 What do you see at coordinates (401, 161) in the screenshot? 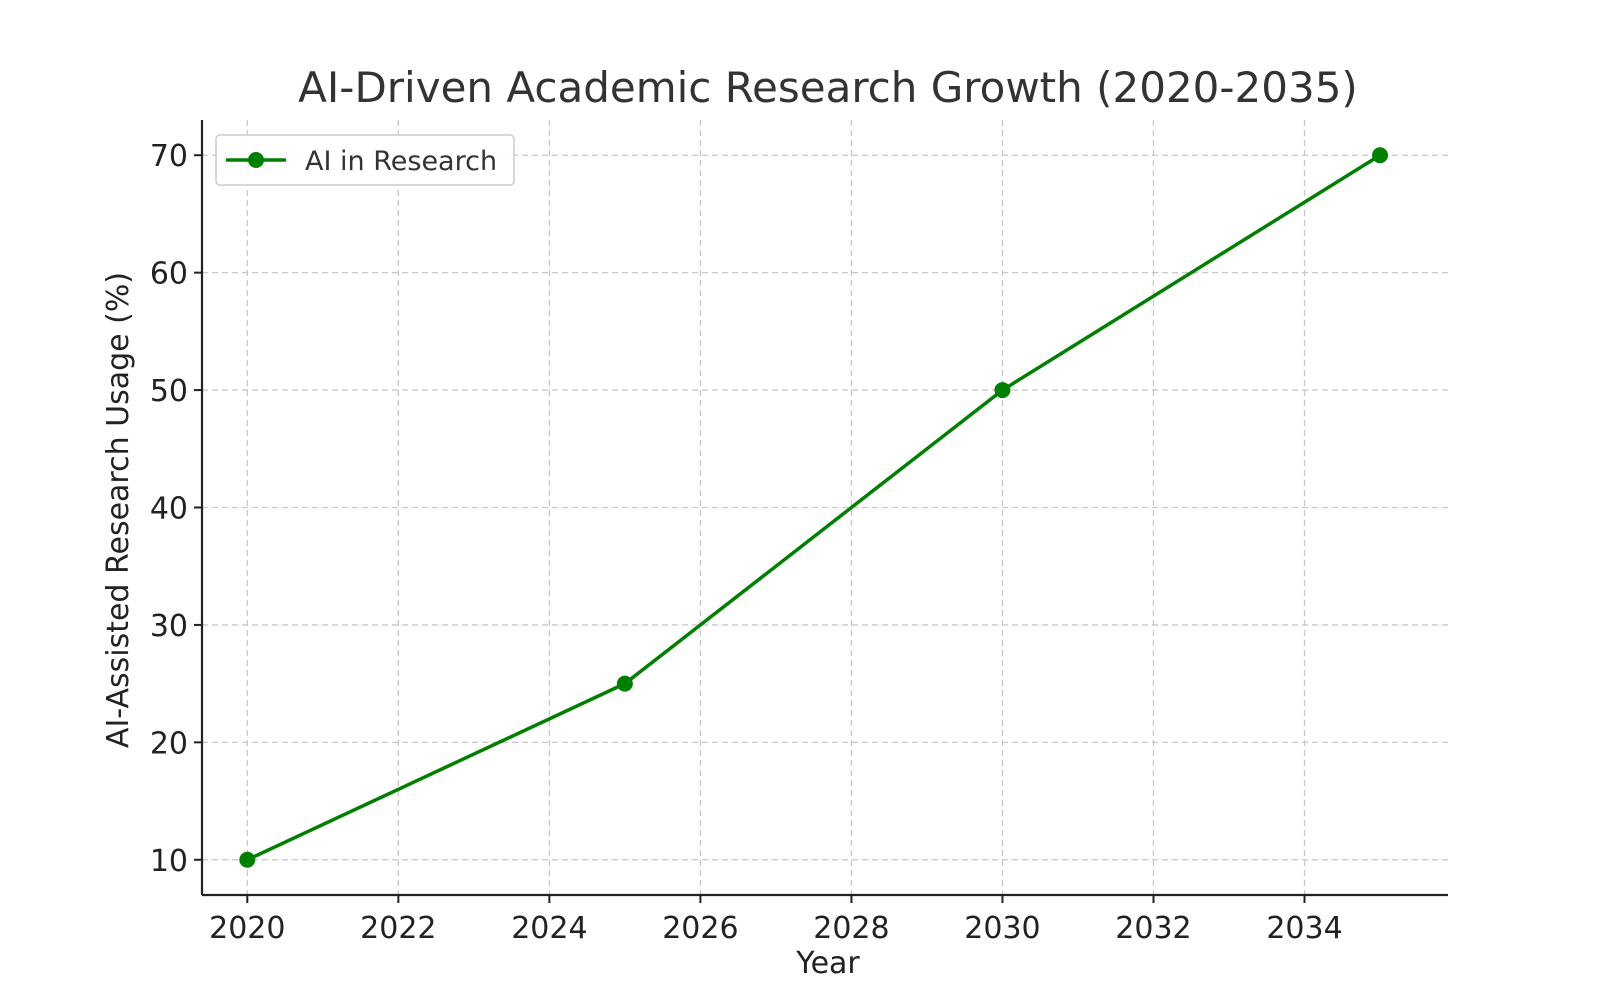
I see `legend-label: AI in Research` at bounding box center [401, 161].